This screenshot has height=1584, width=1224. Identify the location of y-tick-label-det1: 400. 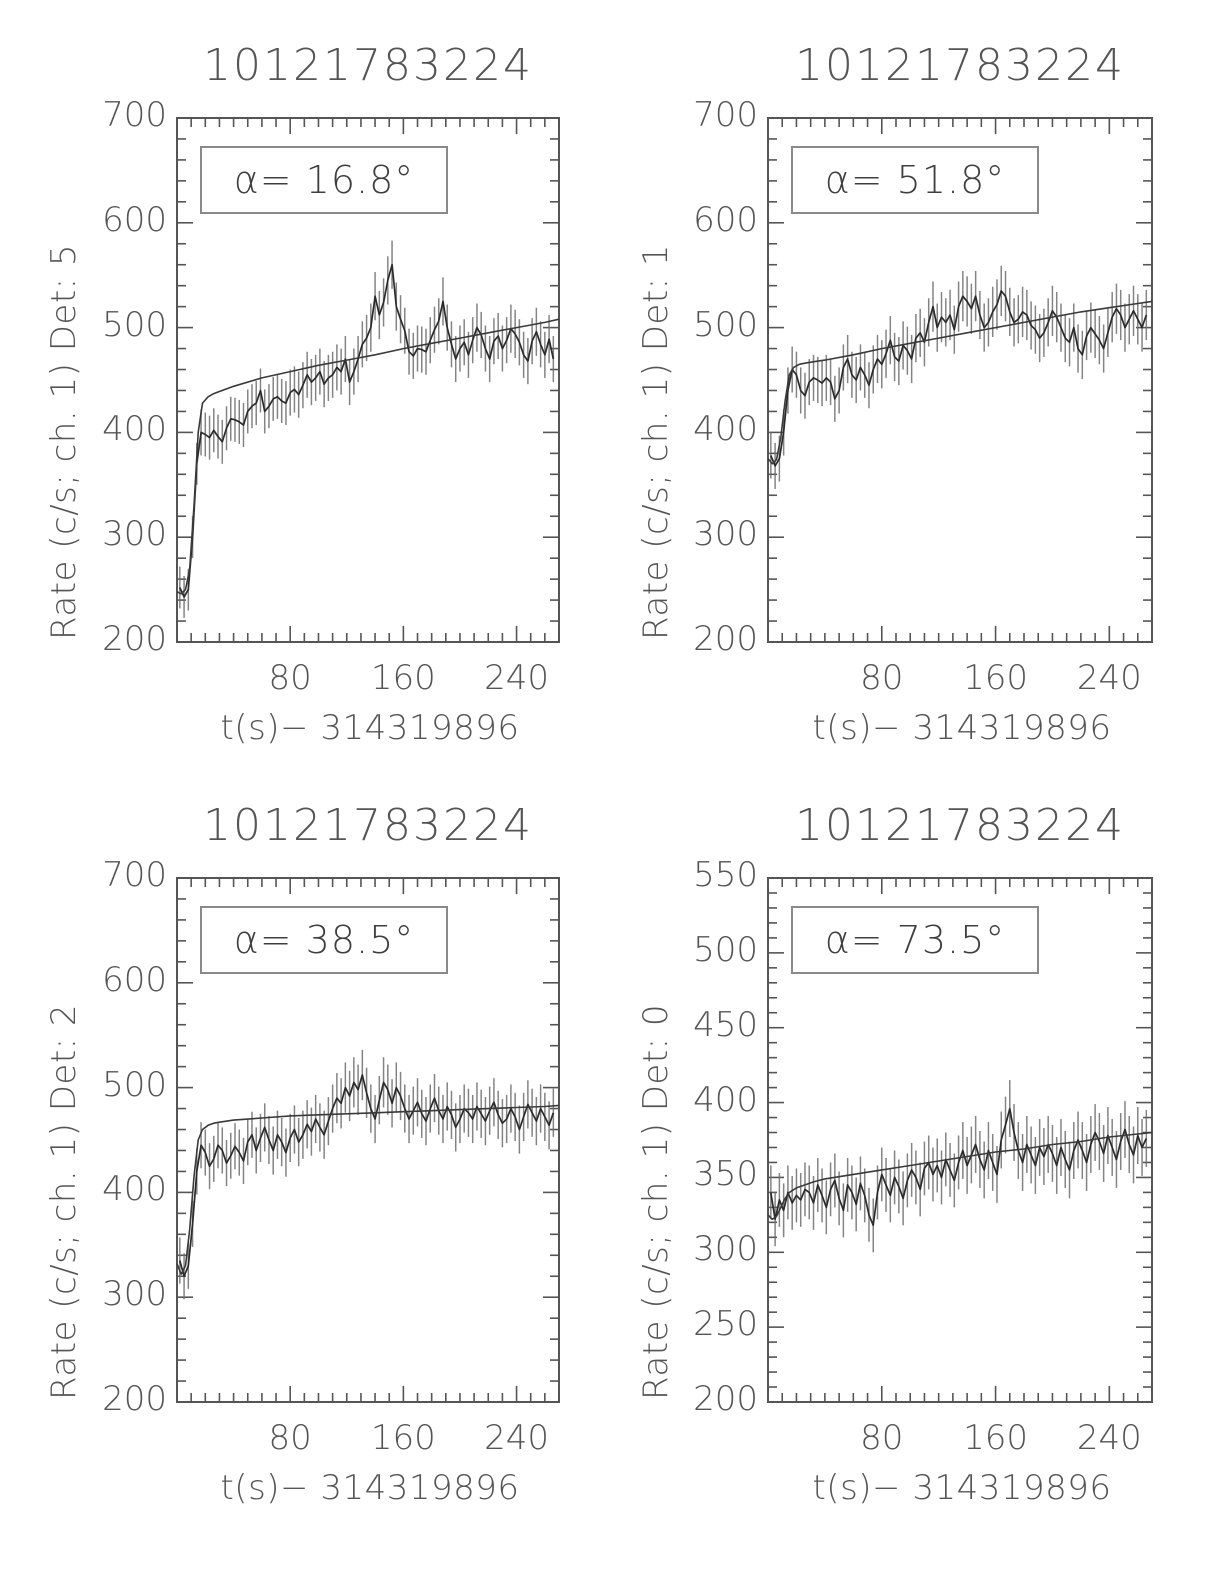
(725, 429).